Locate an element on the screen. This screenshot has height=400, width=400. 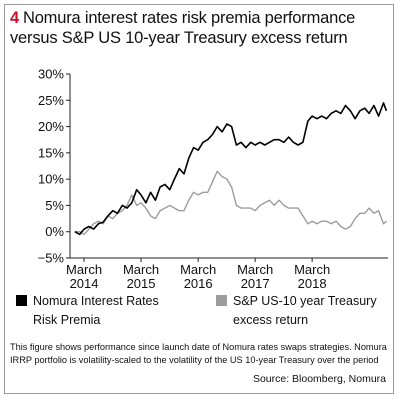
x-tick-label: March 2018 is located at coordinates (312, 276).